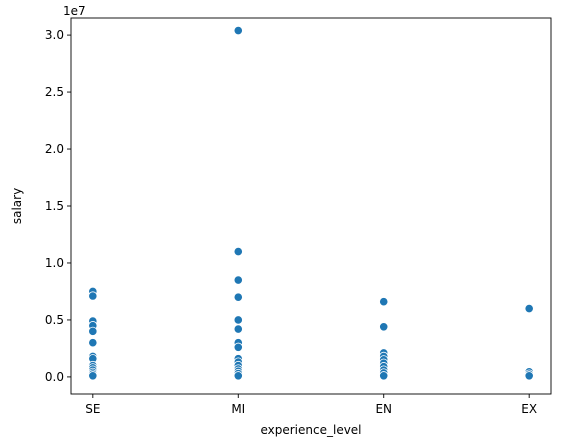 The image size is (567, 448). Describe the element at coordinates (74, 11) in the screenshot. I see `y-axis-offset-text: 1e7` at that location.